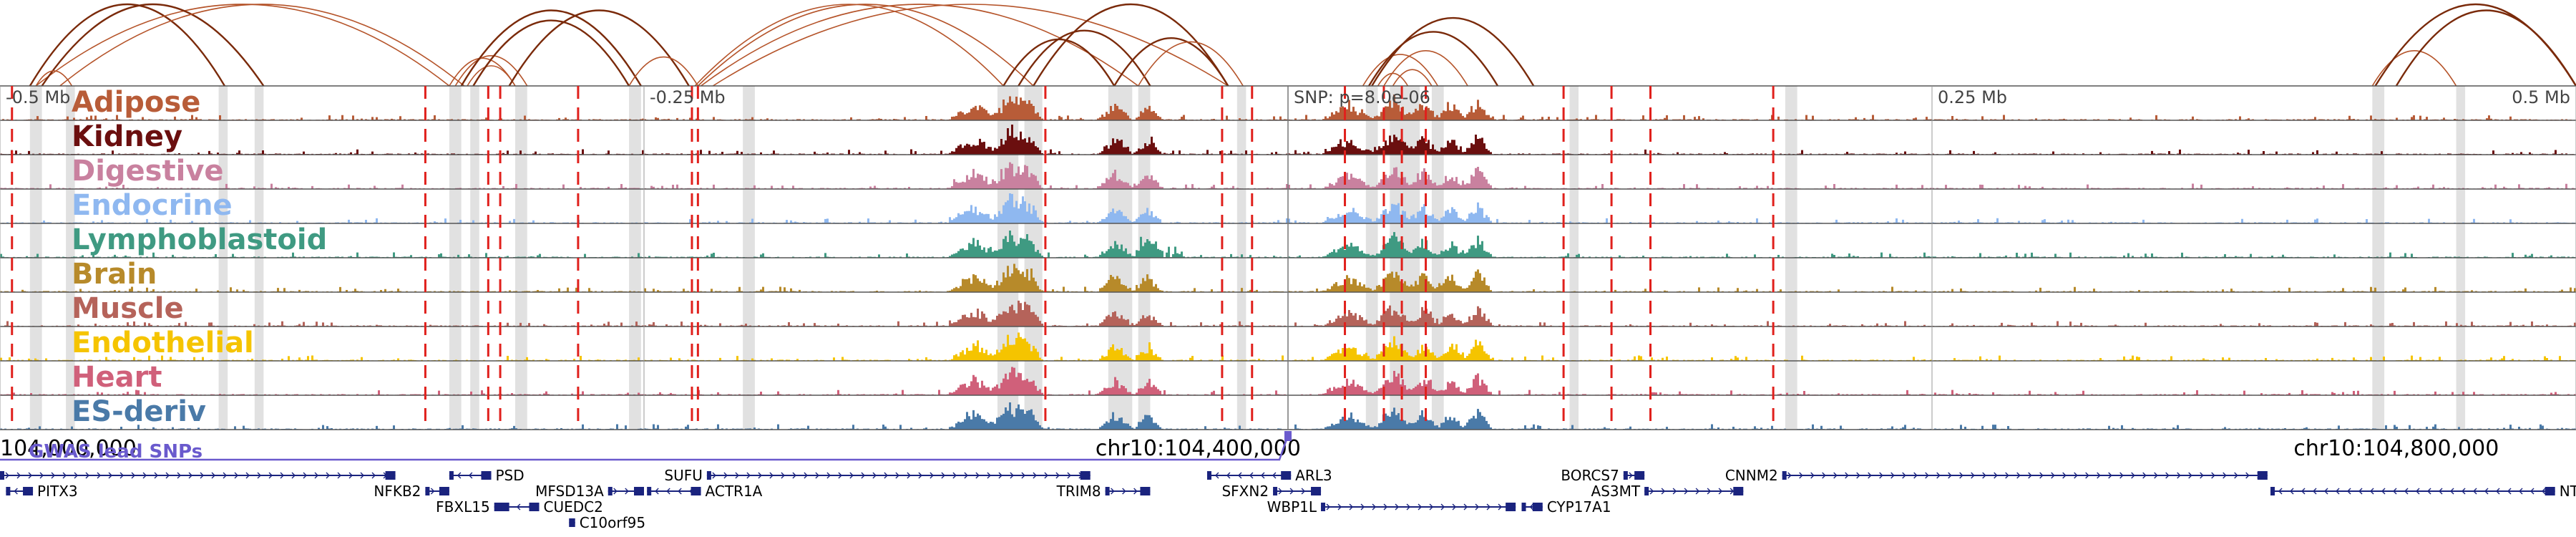  What do you see at coordinates (1616, 491) in the screenshot?
I see `gene-label: AS3MT` at bounding box center [1616, 491].